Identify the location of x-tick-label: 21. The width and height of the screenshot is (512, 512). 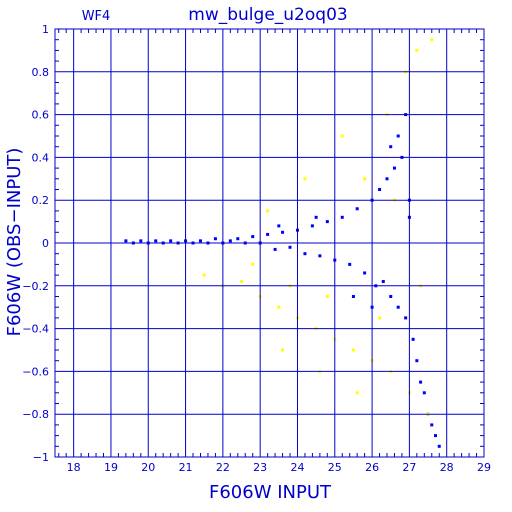
(186, 467).